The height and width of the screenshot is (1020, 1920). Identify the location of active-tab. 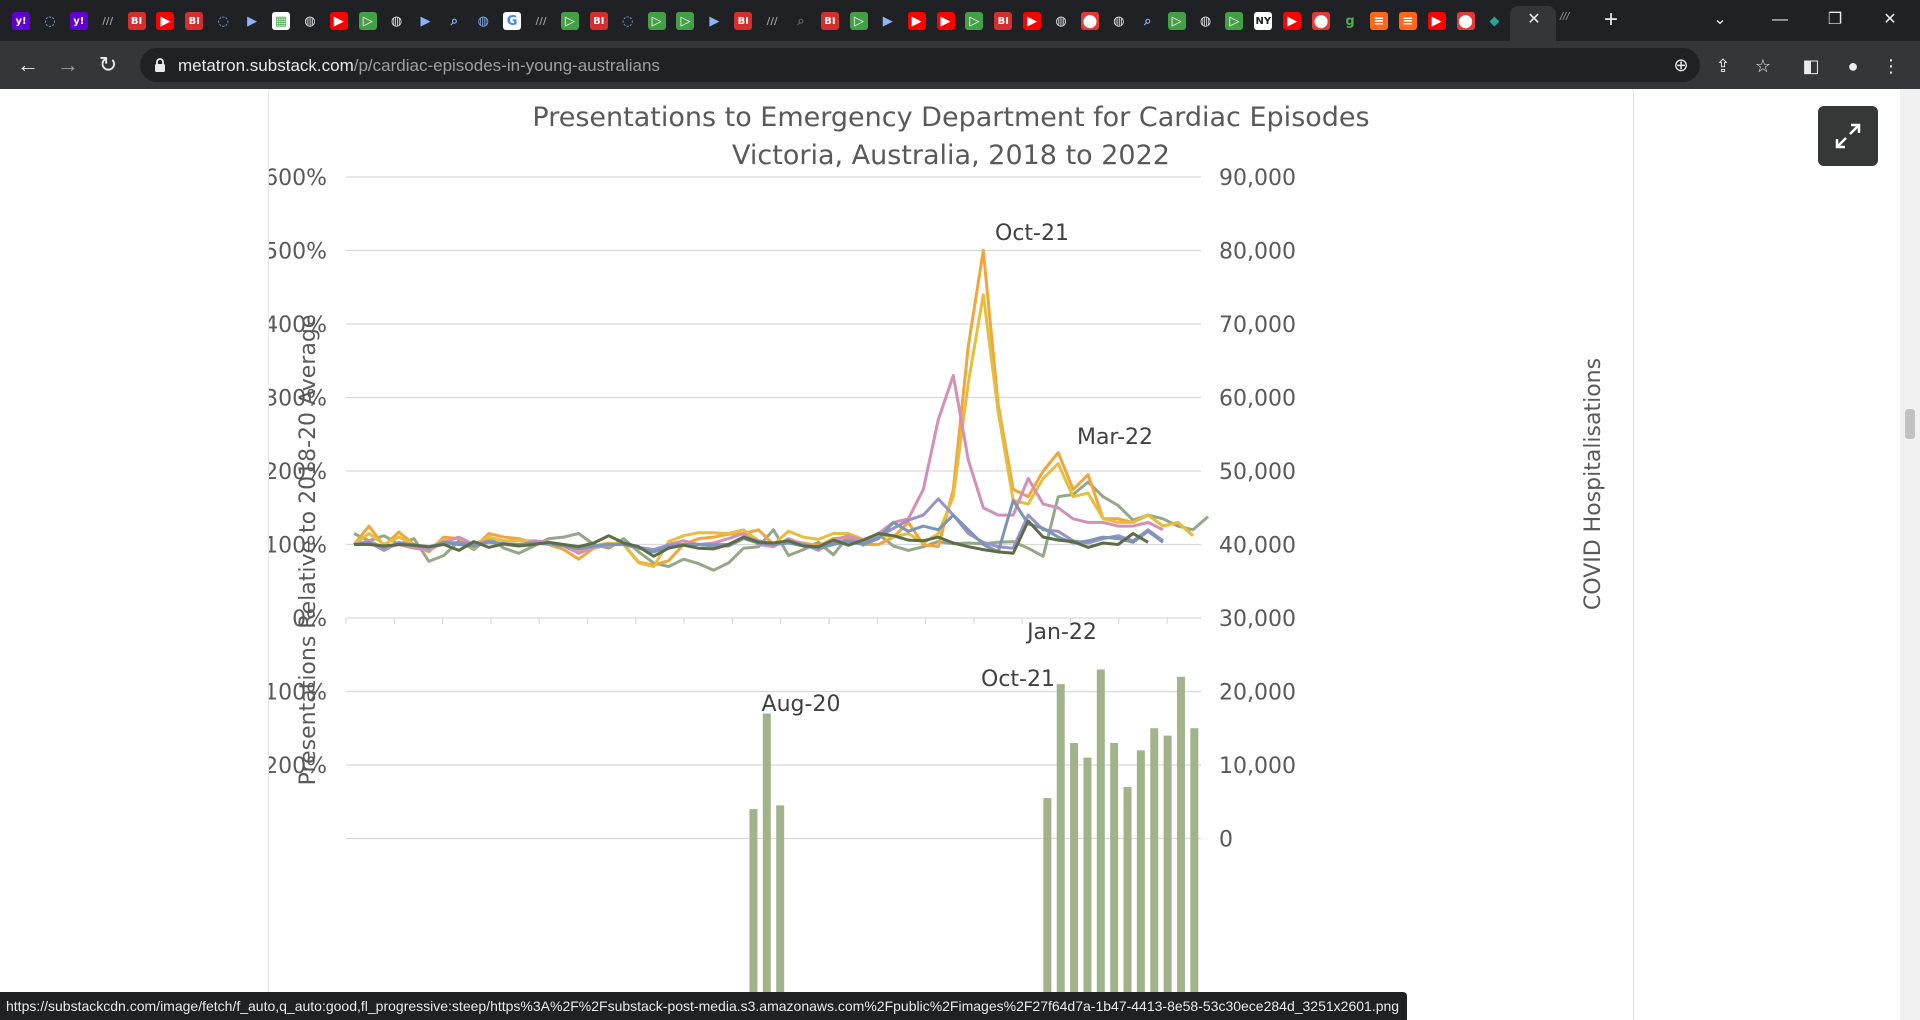
(1533, 23).